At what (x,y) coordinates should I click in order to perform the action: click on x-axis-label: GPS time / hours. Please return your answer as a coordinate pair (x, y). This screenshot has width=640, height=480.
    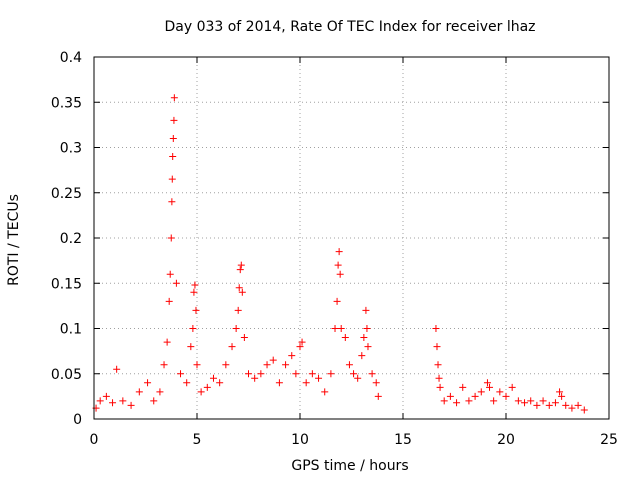
    Looking at the image, I should click on (349, 466).